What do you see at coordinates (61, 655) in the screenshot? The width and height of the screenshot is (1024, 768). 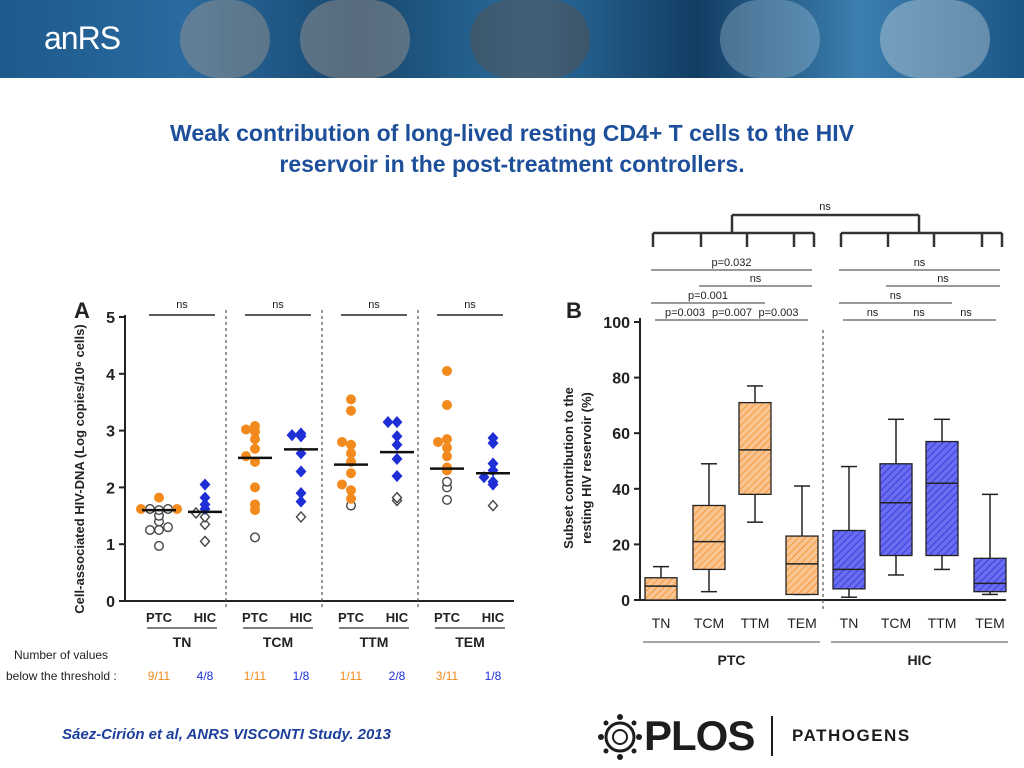 I see `threshold-label-line-1: Number of values` at bounding box center [61, 655].